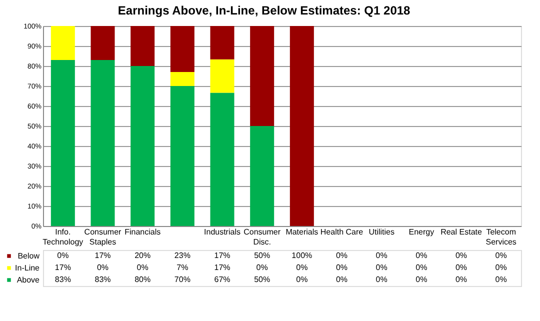 This screenshot has width=540, height=321. I want to click on x-tick-label: Consumer Disc., so click(262, 237).